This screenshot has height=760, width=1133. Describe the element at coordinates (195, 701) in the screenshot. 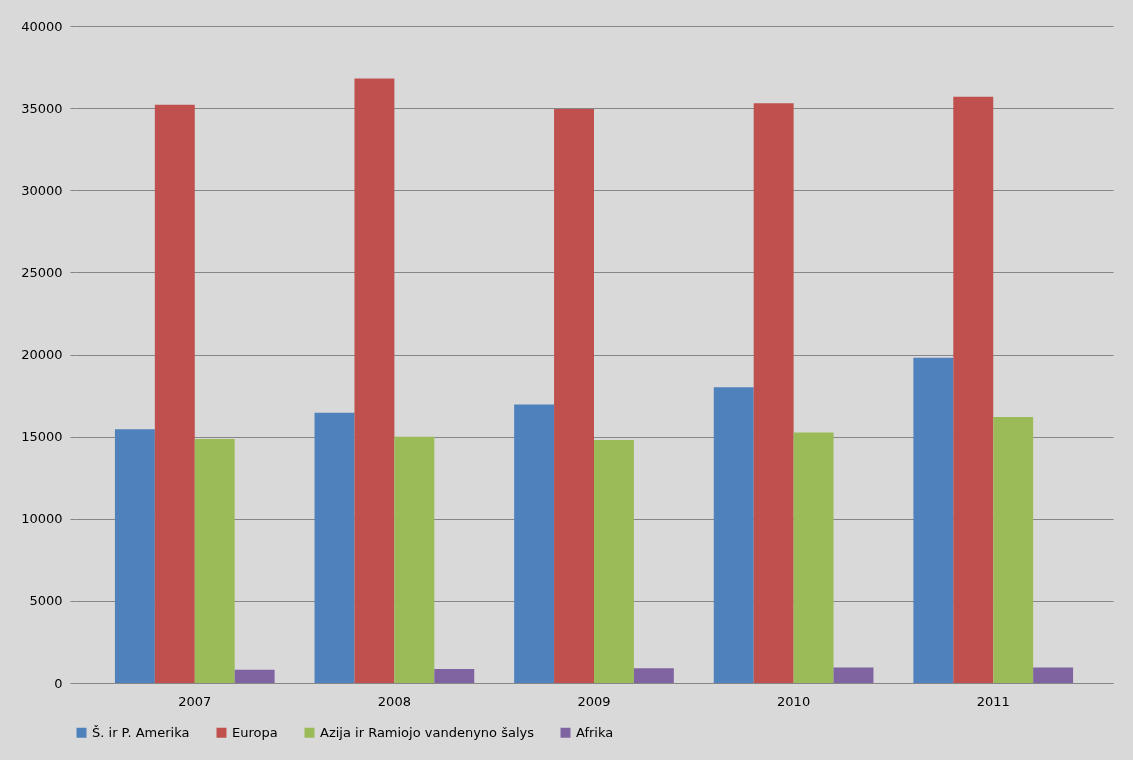

I see `x-tick-label: 2007` at that location.